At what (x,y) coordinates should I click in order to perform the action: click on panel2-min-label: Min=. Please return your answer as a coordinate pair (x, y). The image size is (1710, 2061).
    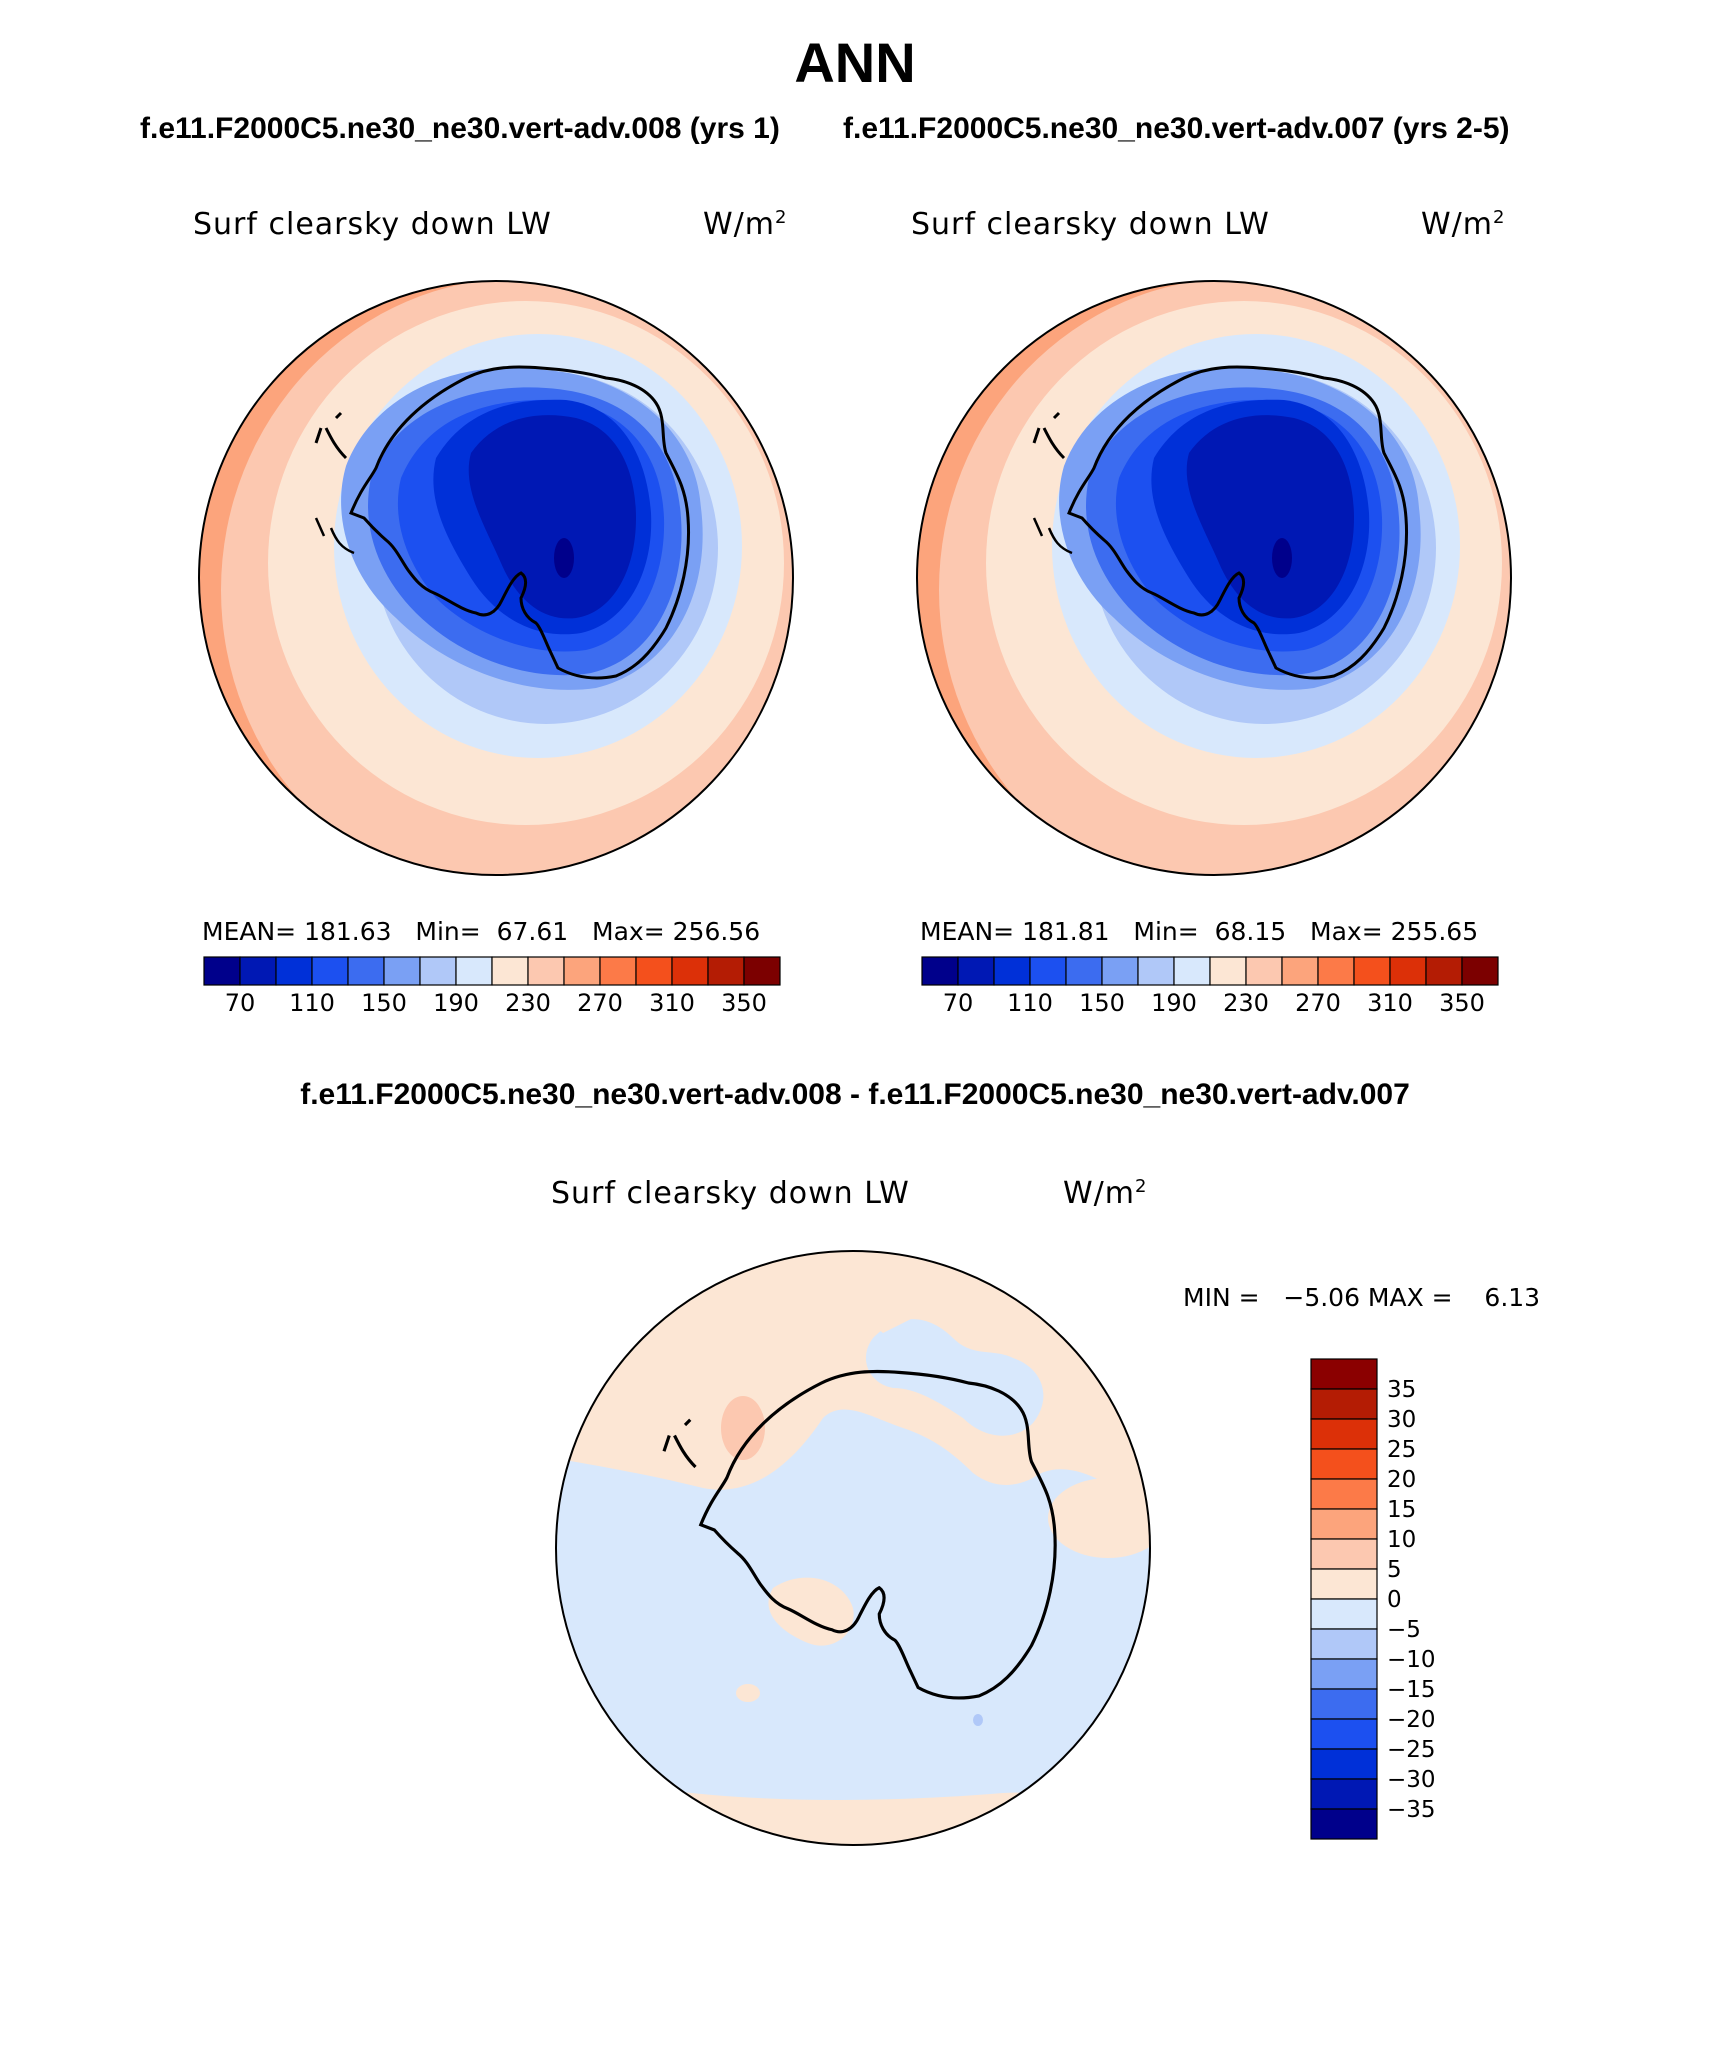
    Looking at the image, I should click on (1166, 931).